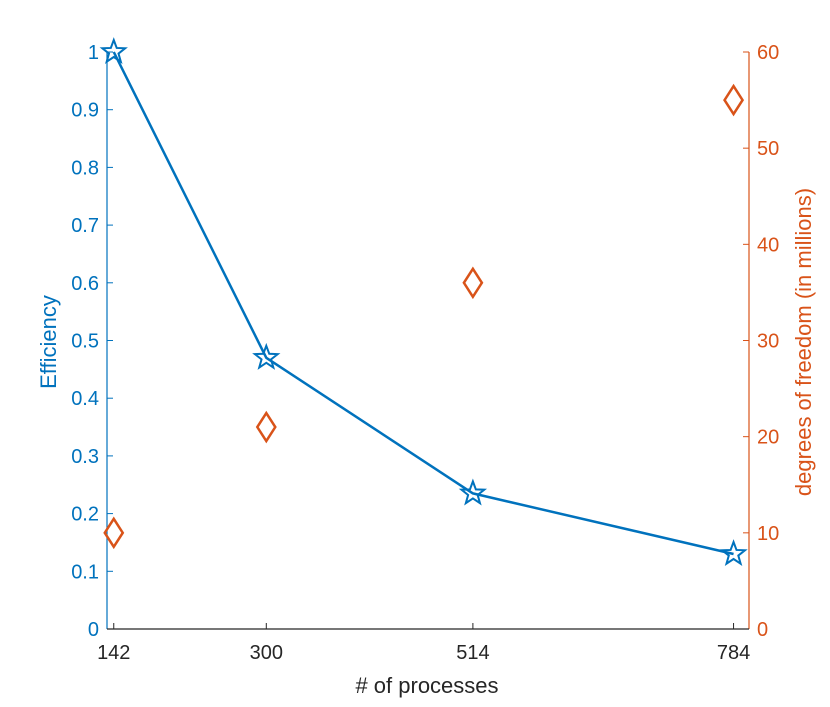  What do you see at coordinates (768, 149) in the screenshot?
I see `right-tick-label: 50` at bounding box center [768, 149].